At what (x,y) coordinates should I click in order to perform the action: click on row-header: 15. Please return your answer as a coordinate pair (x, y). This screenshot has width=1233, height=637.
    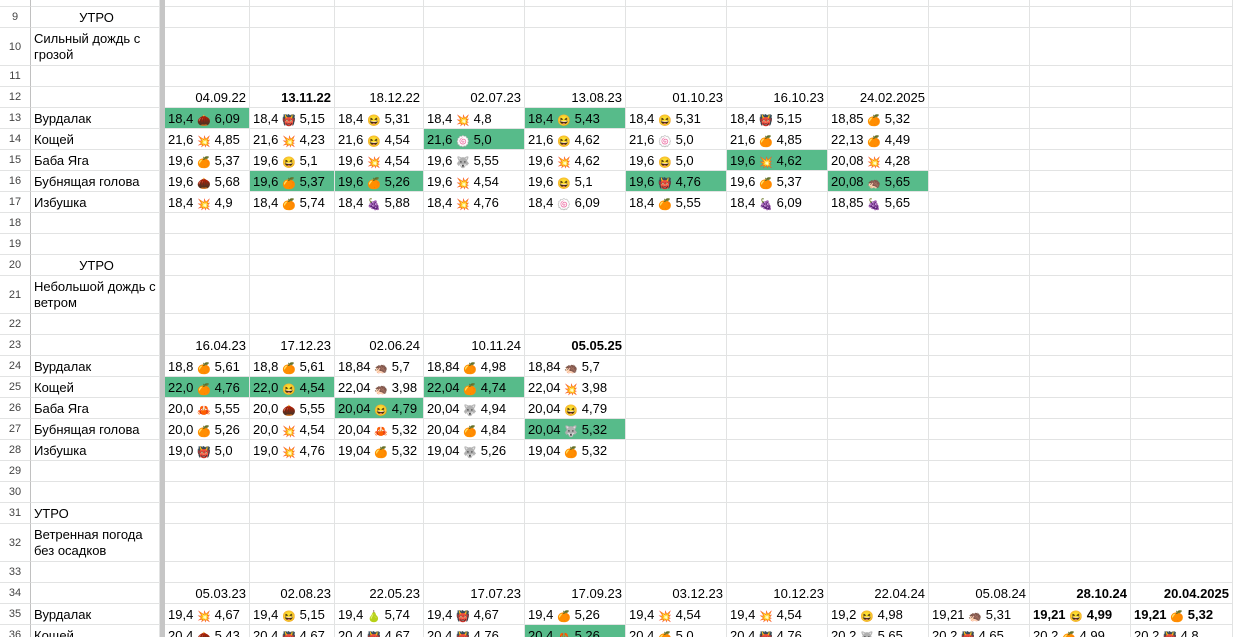
    Looking at the image, I should click on (15, 160).